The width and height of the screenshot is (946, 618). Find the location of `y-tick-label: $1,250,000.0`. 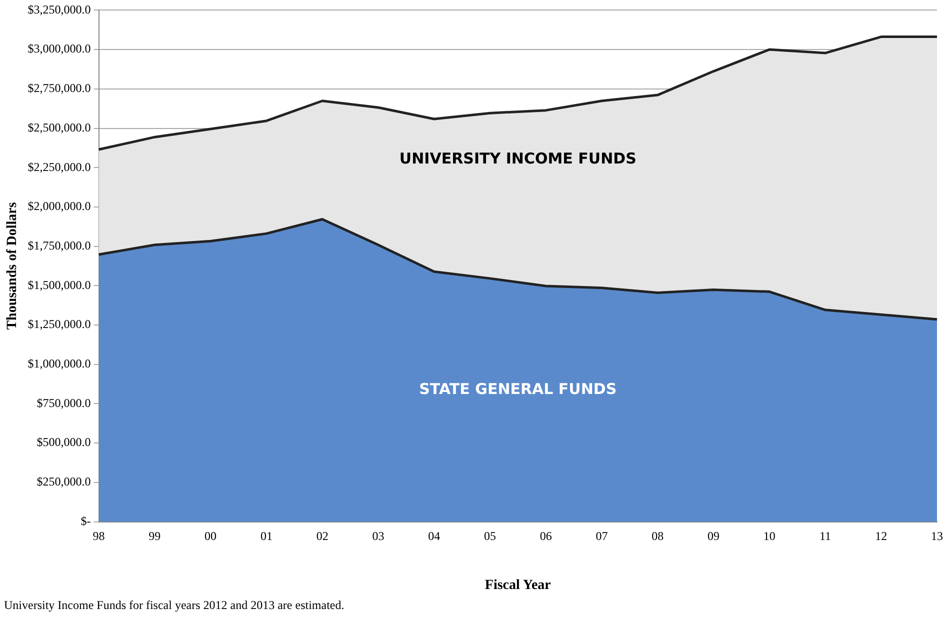

y-tick-label: $1,250,000.0 is located at coordinates (59, 324).